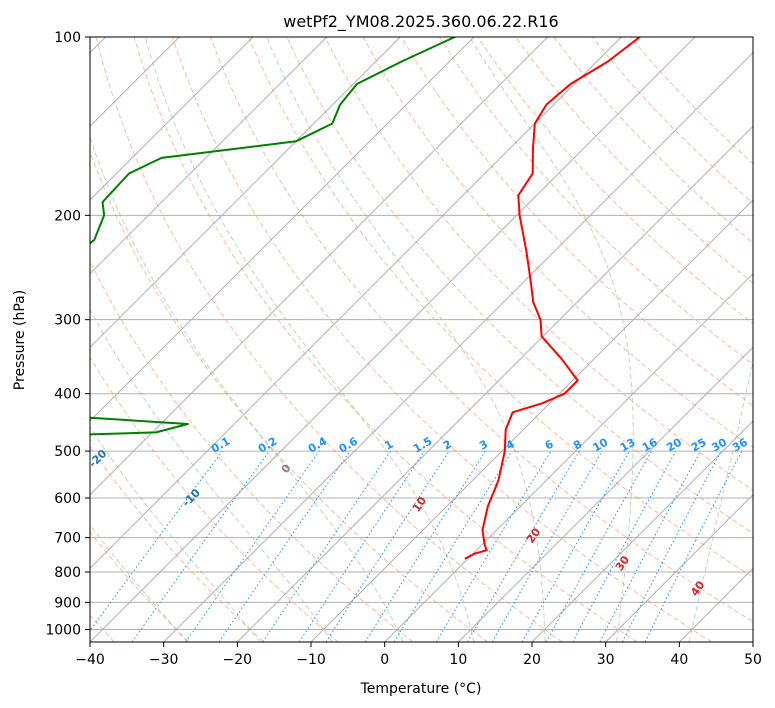 This screenshot has height=708, width=775. I want to click on x-tick-label: 50, so click(753, 660).